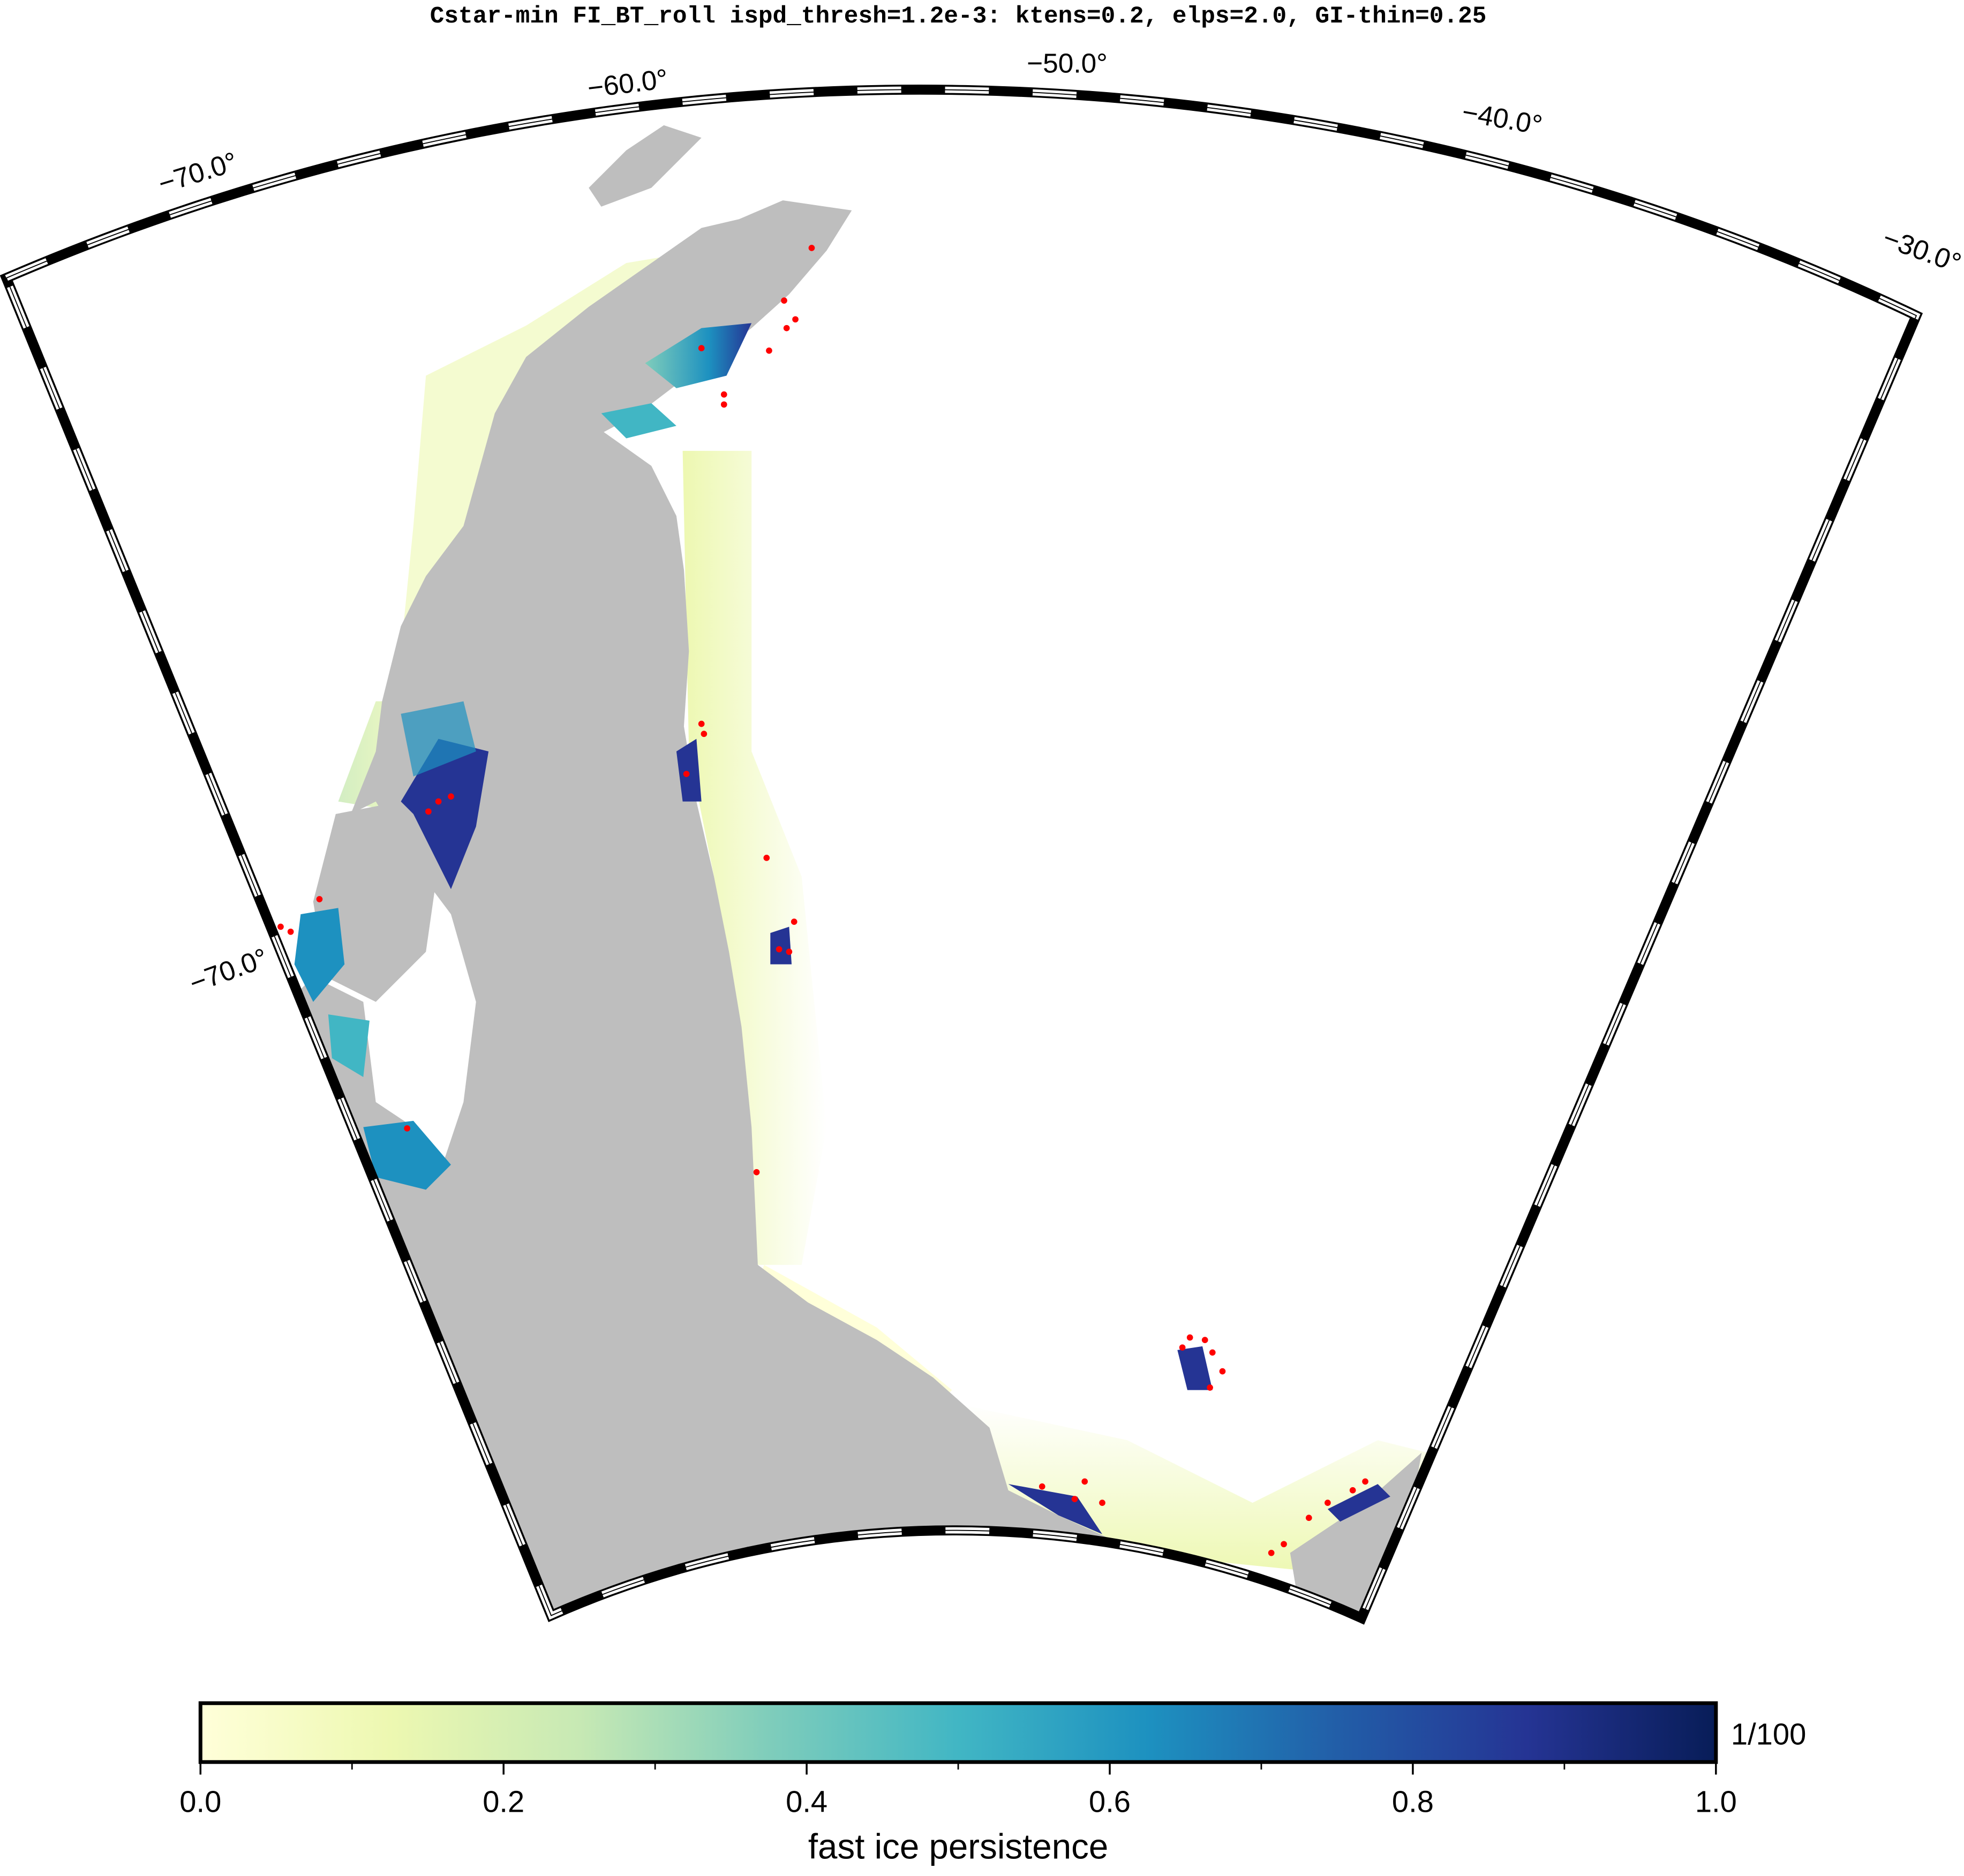  Describe the element at coordinates (806, 1802) in the screenshot. I see `colorbar-tick-label: 0.4` at that location.